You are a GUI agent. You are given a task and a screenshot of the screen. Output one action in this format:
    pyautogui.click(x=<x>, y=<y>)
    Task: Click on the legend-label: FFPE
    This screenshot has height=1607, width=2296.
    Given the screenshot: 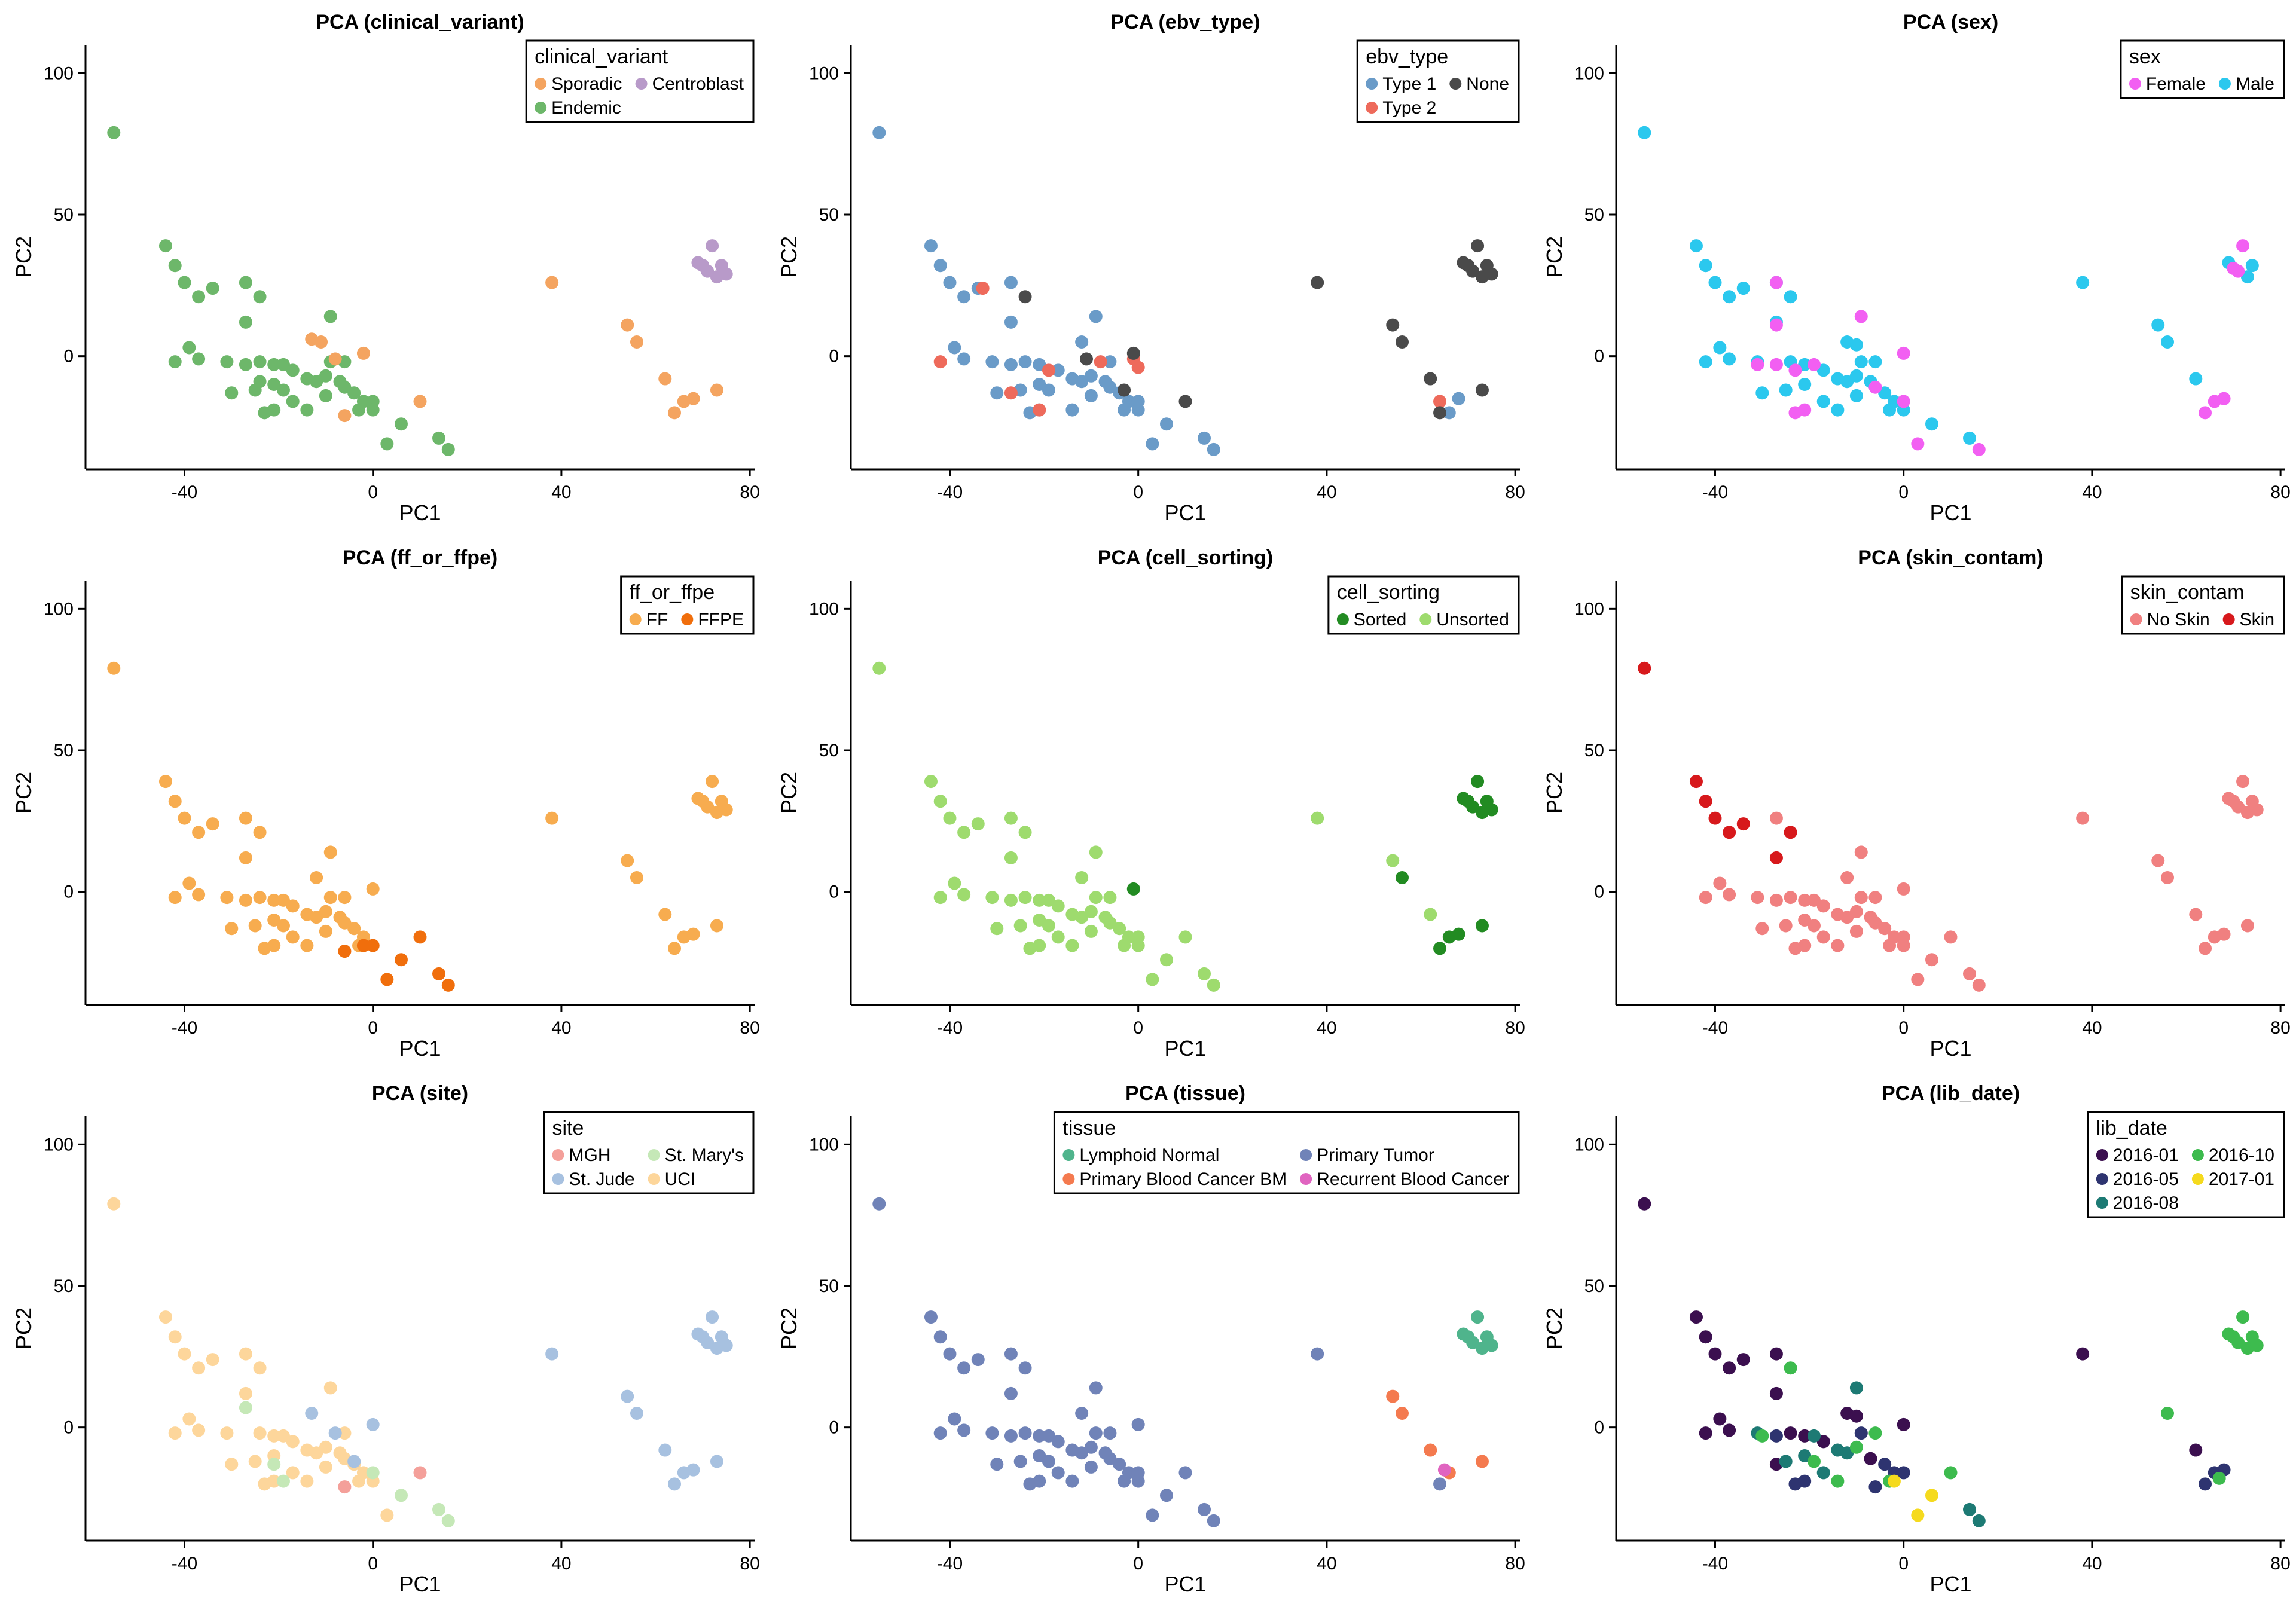 What is the action you would take?
    pyautogui.click(x=721, y=620)
    